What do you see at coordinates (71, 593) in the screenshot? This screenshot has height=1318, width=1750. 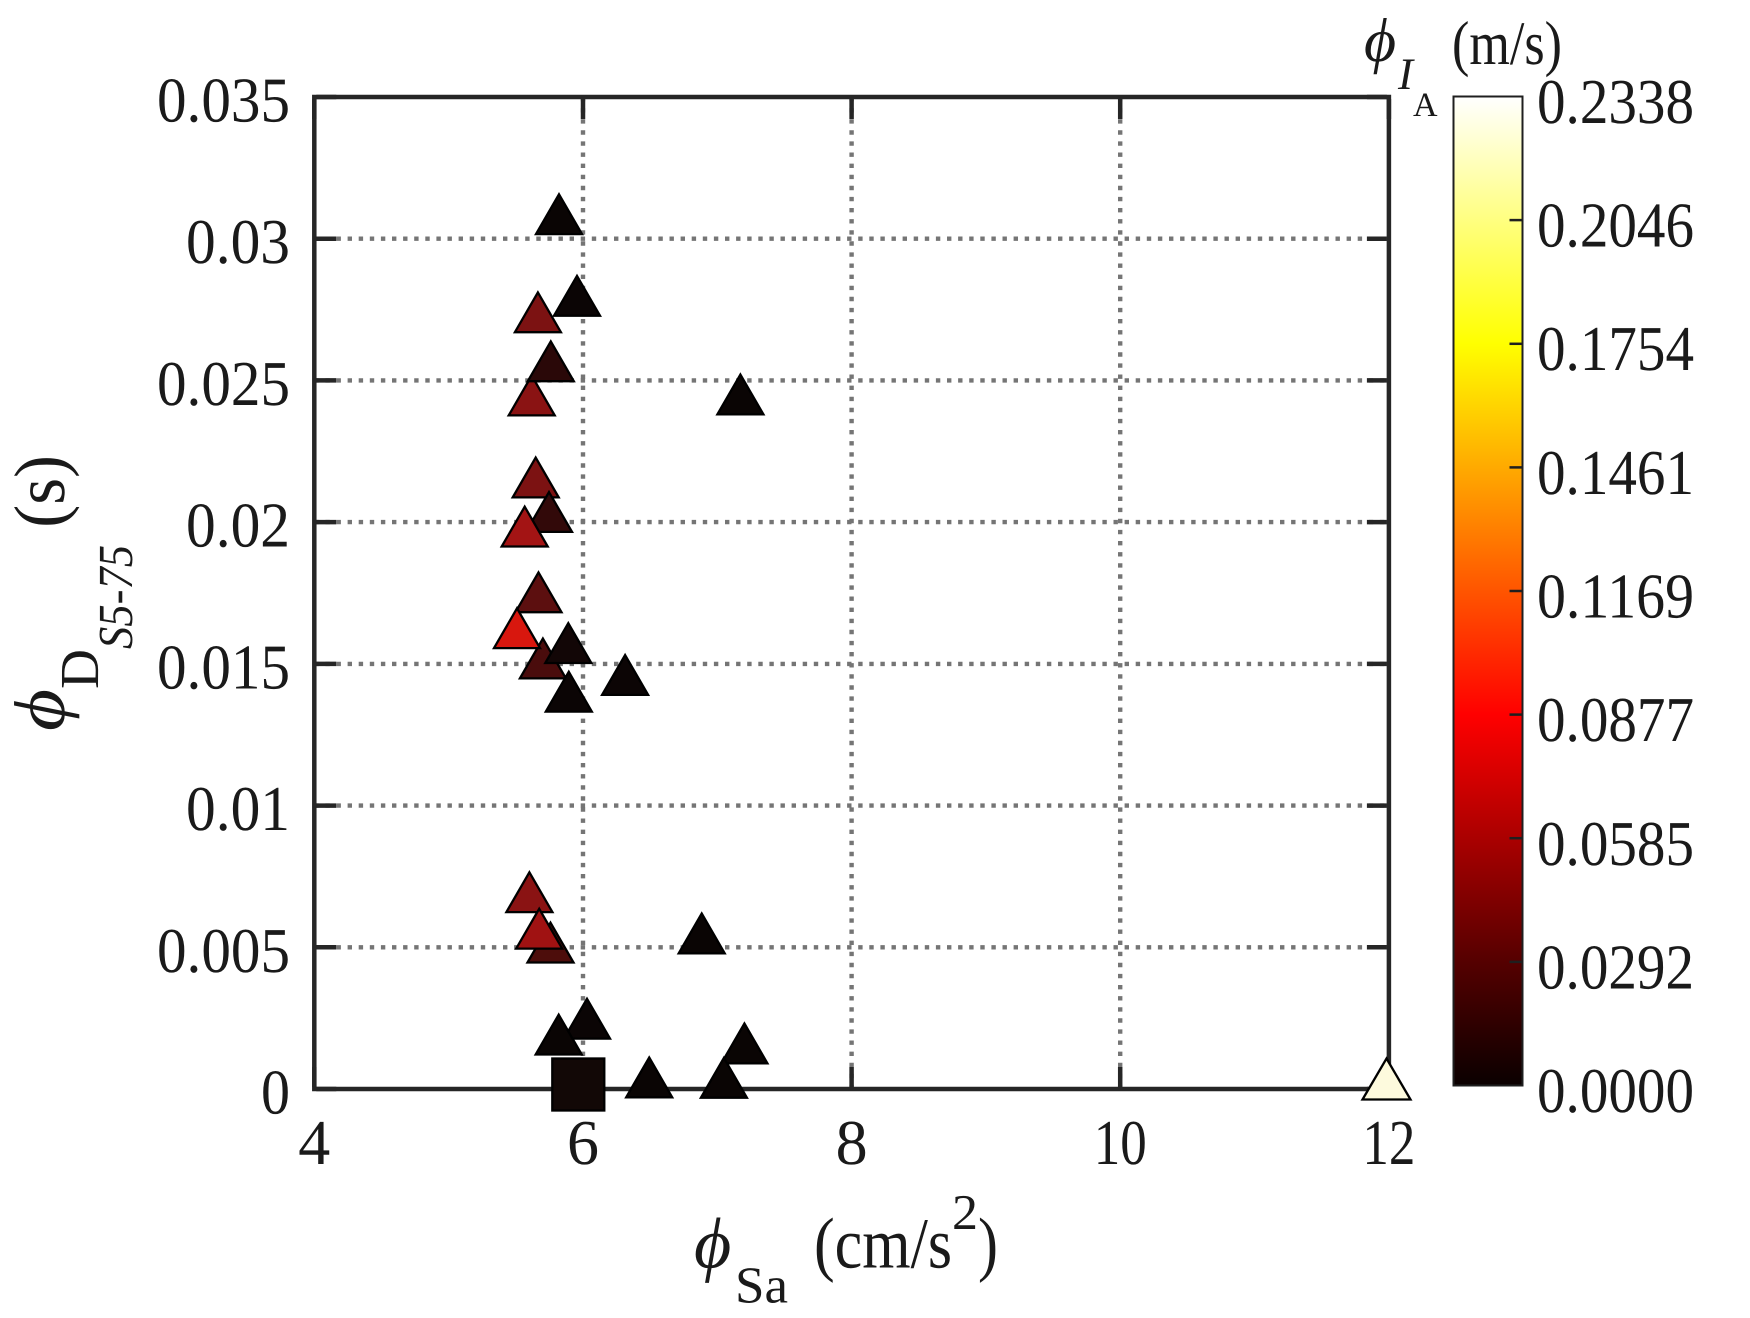 I see `svg-text: ϕDS5-75 (s)` at bounding box center [71, 593].